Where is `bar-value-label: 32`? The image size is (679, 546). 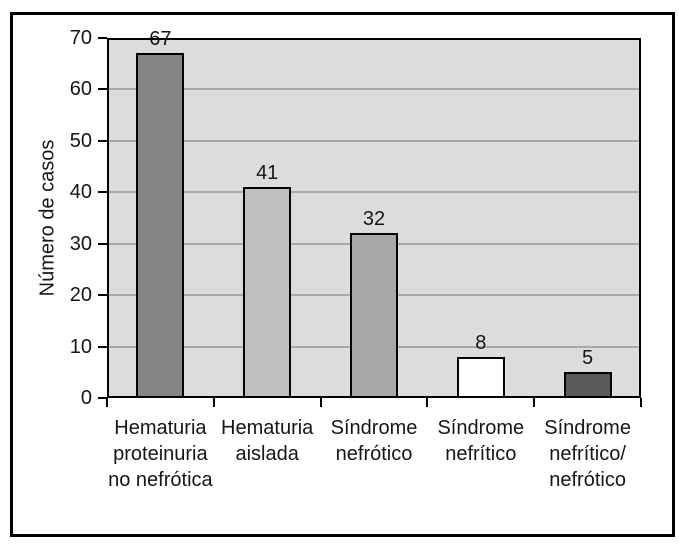 bar-value-label: 32 is located at coordinates (374, 219).